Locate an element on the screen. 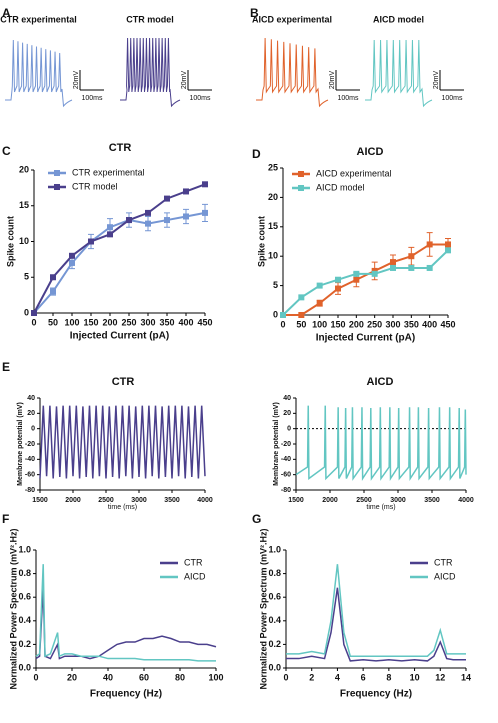 The height and width of the screenshot is (723, 498). chart-title: CTR is located at coordinates (120, 148).